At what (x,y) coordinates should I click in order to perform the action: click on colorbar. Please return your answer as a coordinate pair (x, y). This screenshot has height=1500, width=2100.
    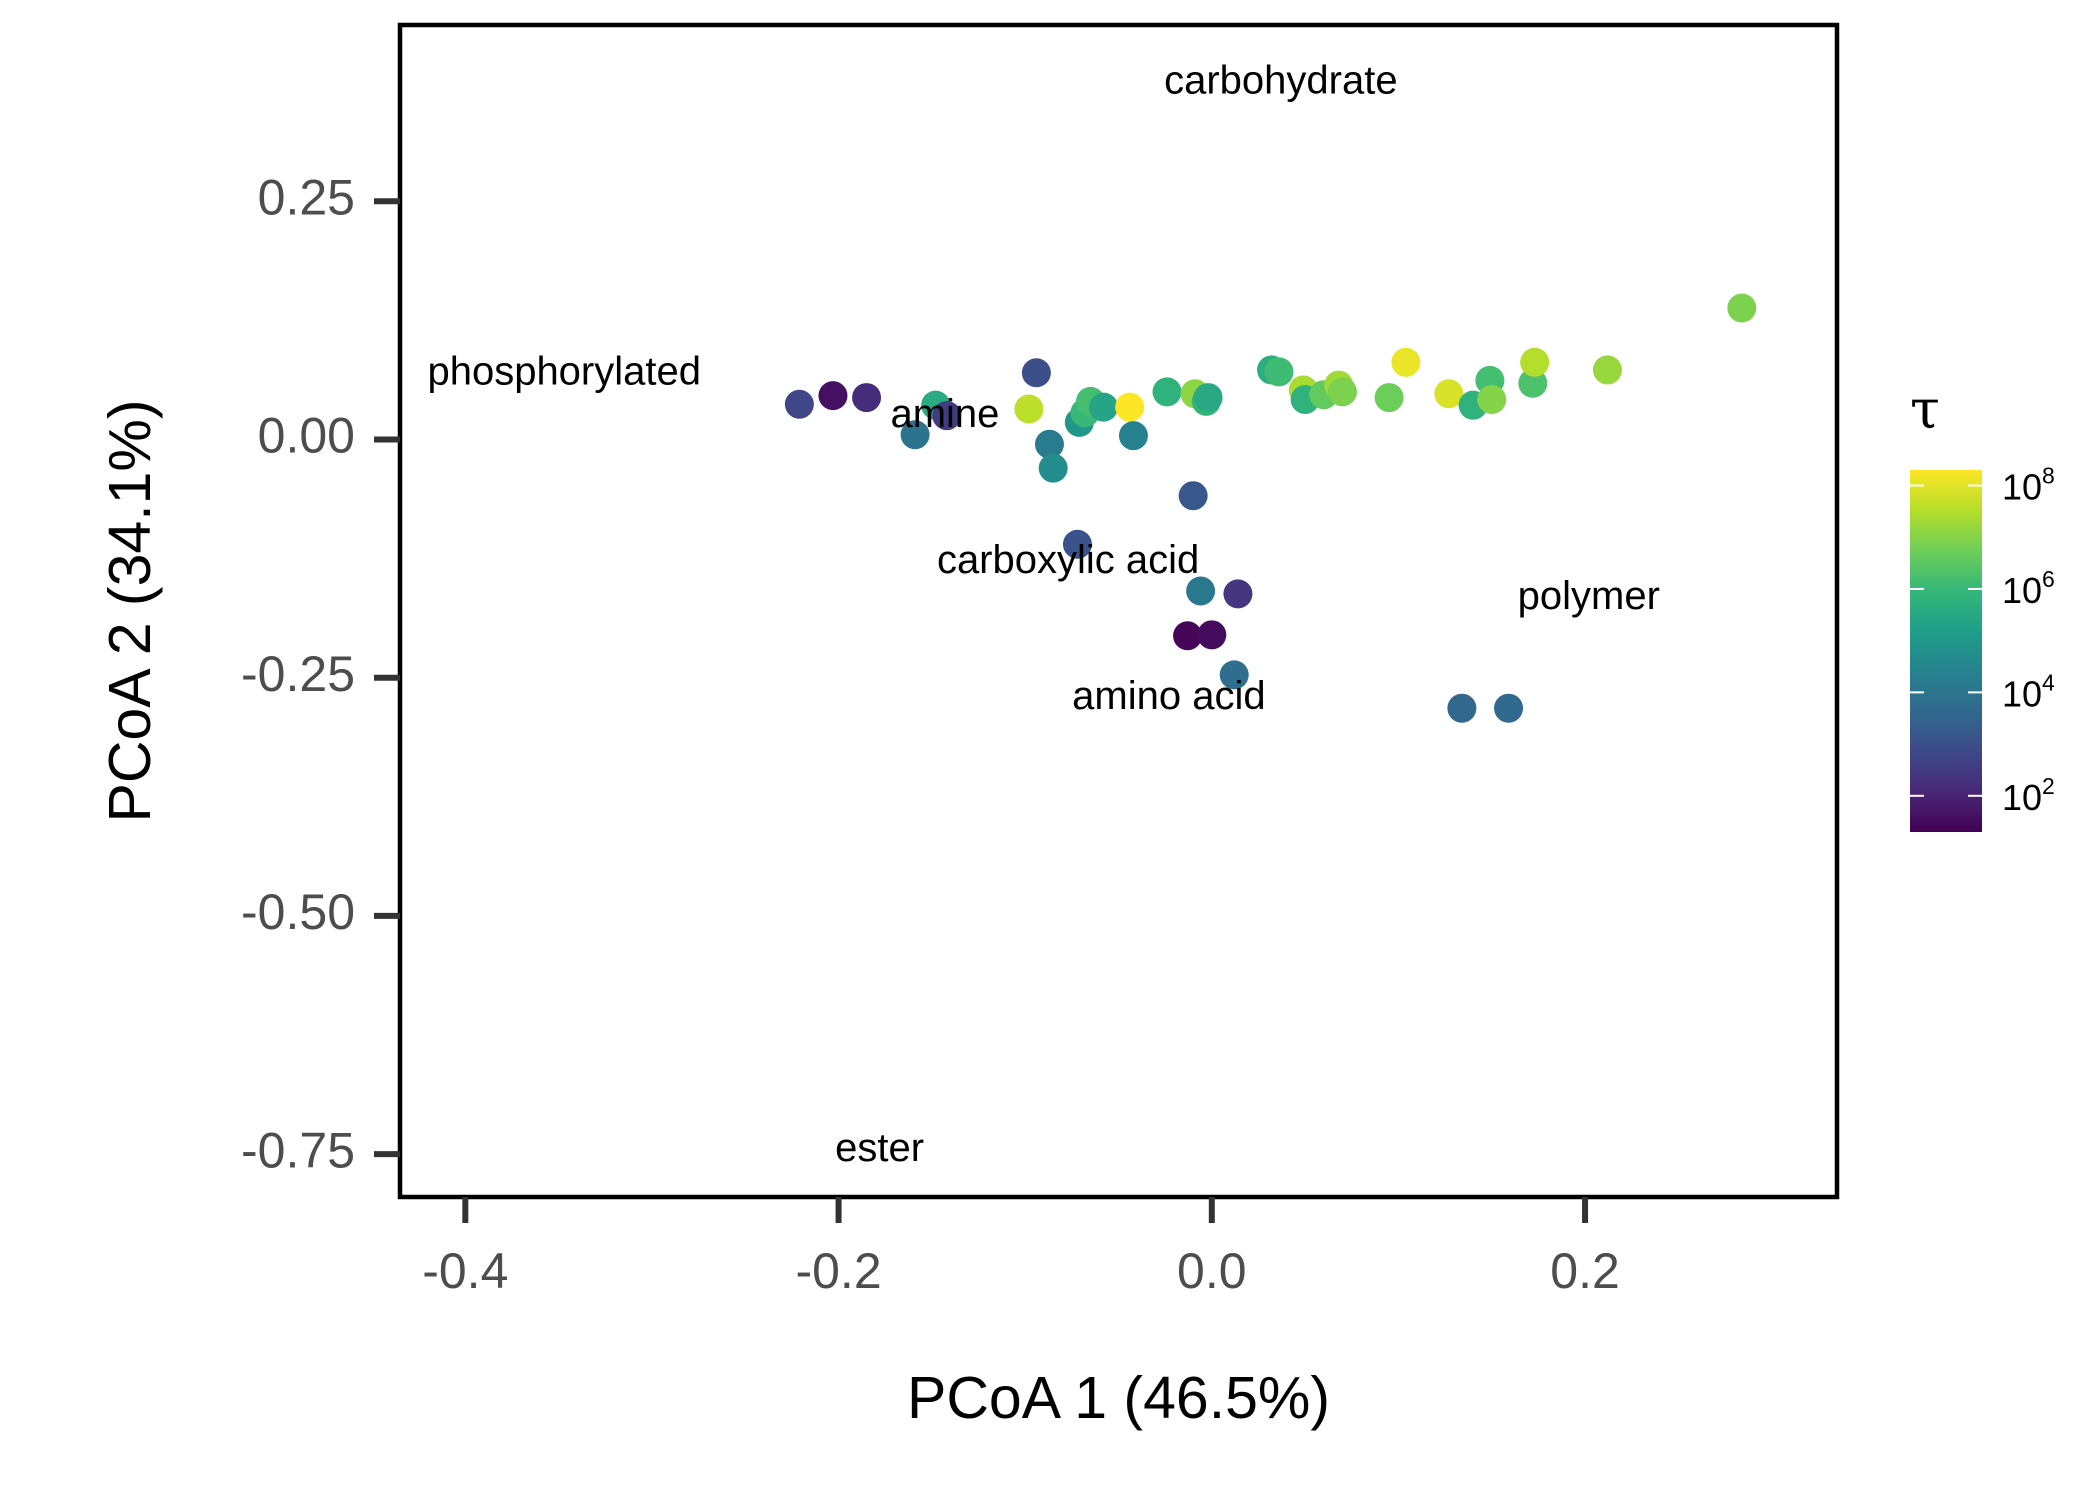
    Looking at the image, I should click on (1946, 651).